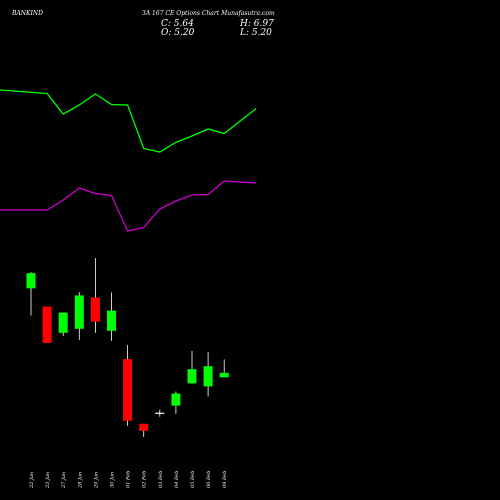 Image resolution: width=500 pixels, height=500 pixels. What do you see at coordinates (145, 479) in the screenshot?
I see `x-tick-label: 02 Feb` at bounding box center [145, 479].